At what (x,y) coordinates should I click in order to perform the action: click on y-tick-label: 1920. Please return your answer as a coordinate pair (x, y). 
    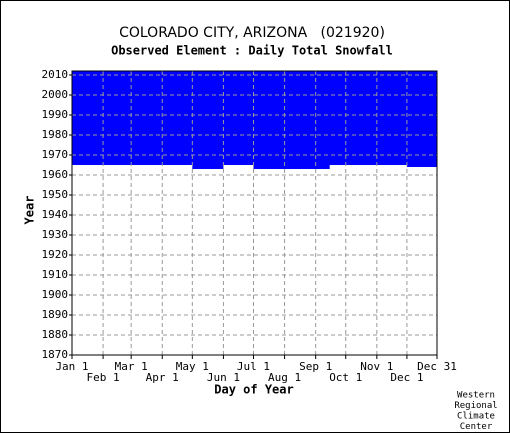
    Looking at the image, I should click on (55, 254).